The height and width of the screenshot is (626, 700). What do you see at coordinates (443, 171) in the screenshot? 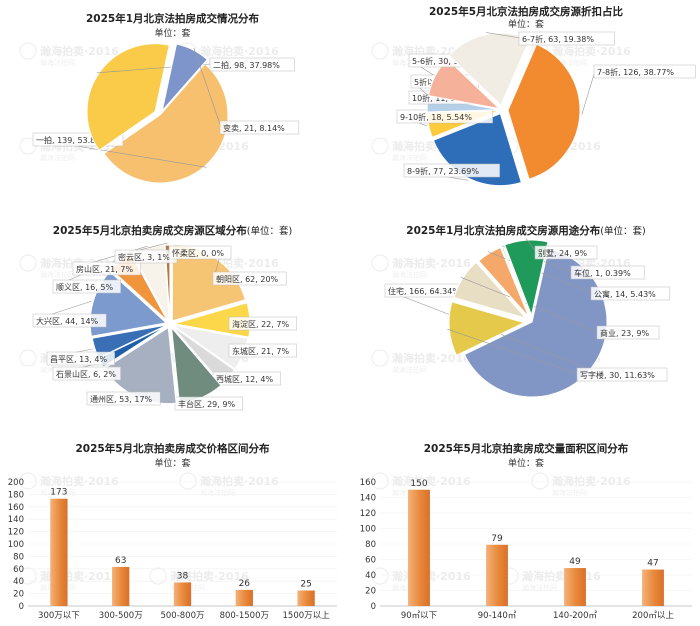
I see `data-label: 8-9折, 77, 23.69%` at bounding box center [443, 171].